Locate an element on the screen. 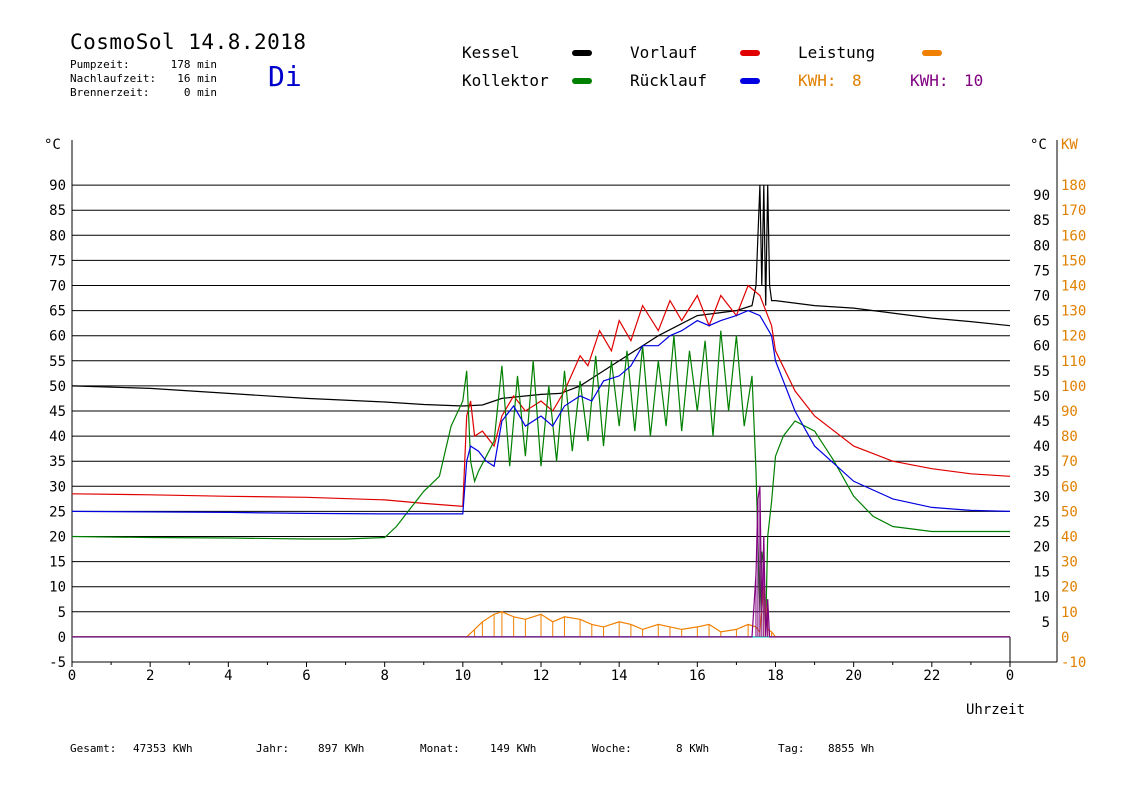 The height and width of the screenshot is (812, 1148). y-tick-left: 30 is located at coordinates (57, 487).